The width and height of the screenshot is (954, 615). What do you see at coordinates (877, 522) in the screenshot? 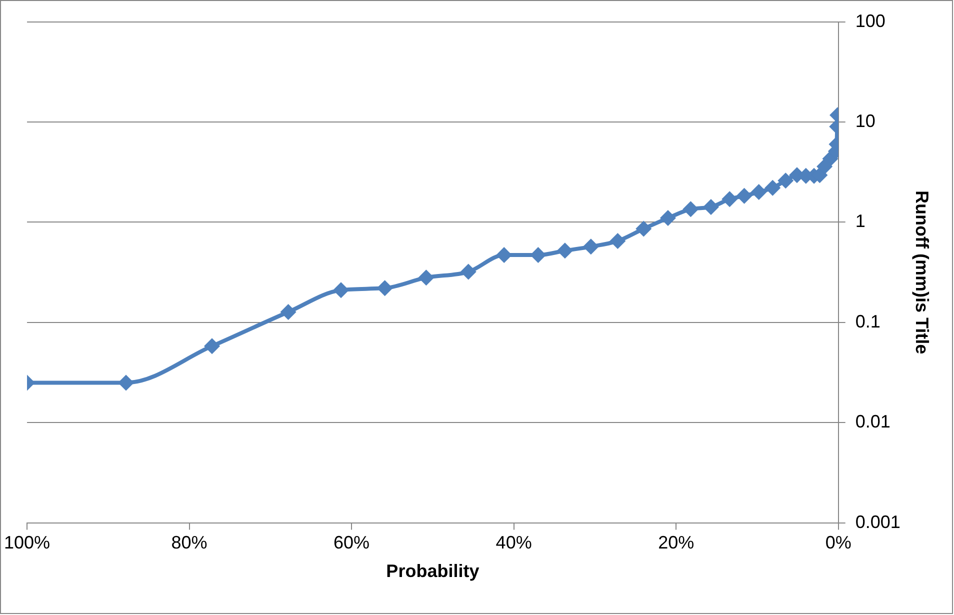
I see `y-tick-label: 0.001` at bounding box center [877, 522].